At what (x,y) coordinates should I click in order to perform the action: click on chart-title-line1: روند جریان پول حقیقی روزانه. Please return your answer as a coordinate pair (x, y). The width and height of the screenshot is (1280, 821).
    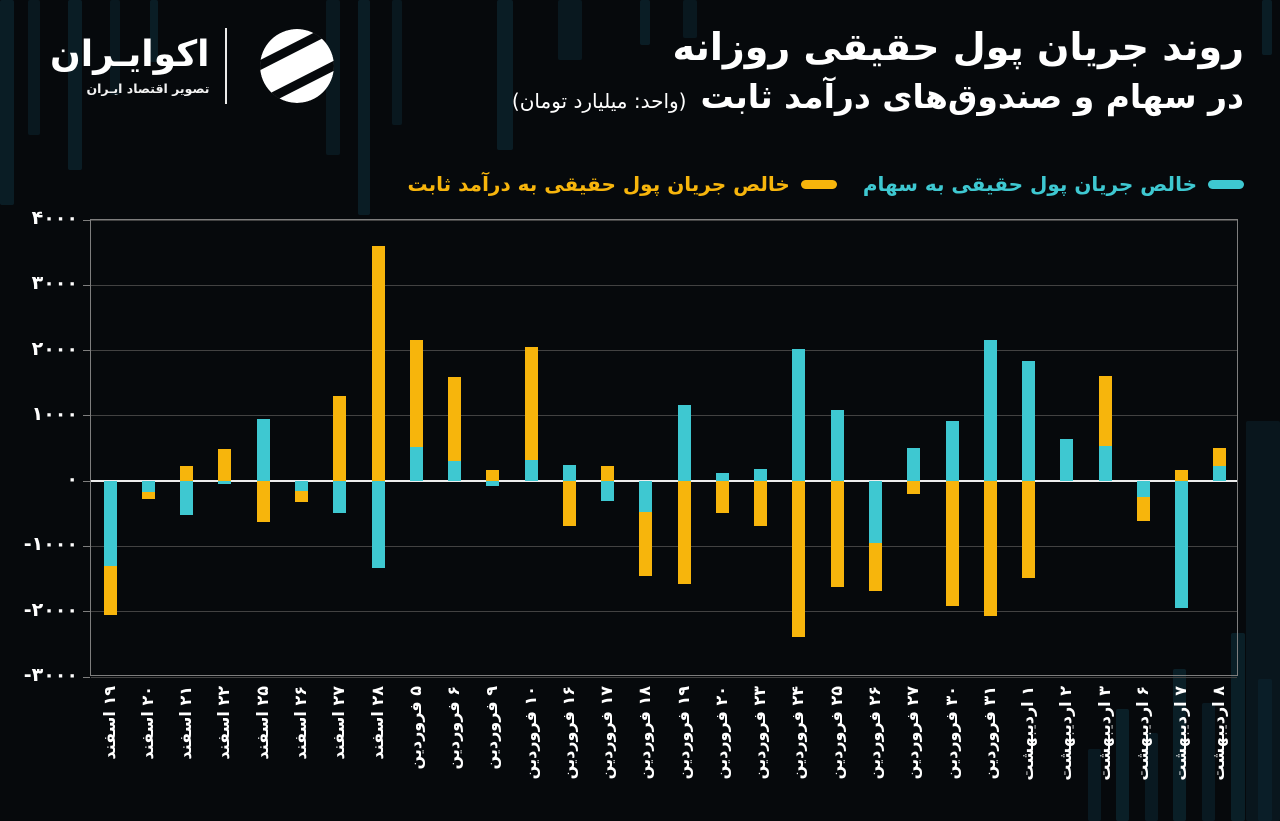
    Looking at the image, I should click on (958, 47).